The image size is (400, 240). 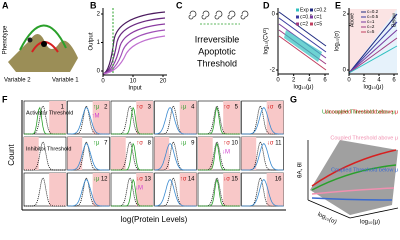 I want to click on axis-label: log(Protein Levels), so click(x=154, y=219).